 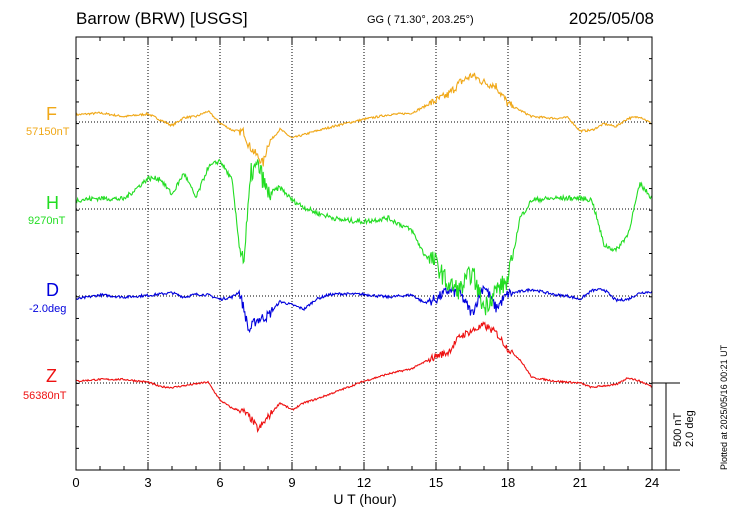 What do you see at coordinates (219, 482) in the screenshot?
I see `x-tick-label: 6` at bounding box center [219, 482].